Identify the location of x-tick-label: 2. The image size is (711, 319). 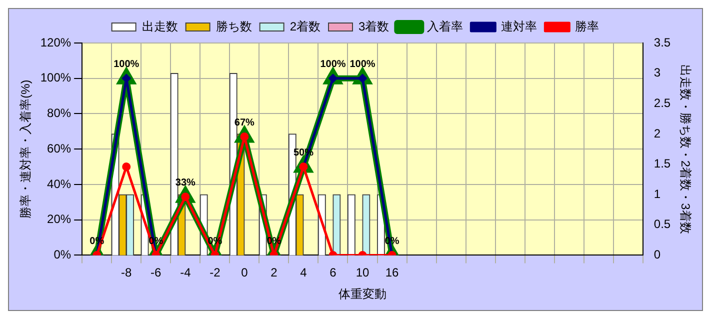
(274, 273).